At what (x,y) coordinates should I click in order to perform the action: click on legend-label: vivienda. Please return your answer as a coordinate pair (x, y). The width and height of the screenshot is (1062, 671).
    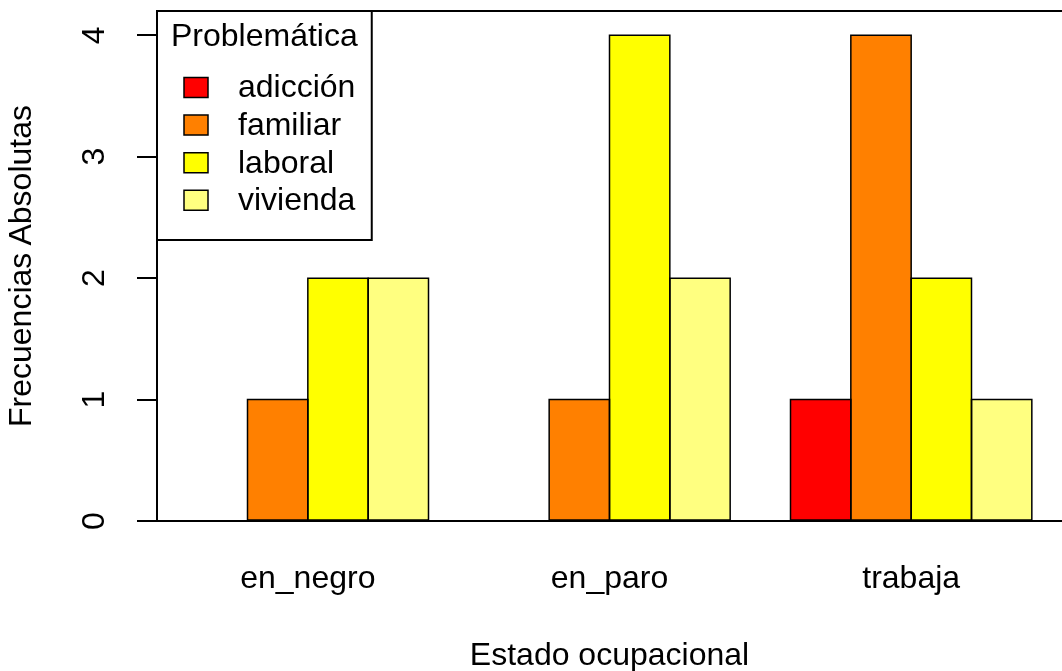
    Looking at the image, I should click on (297, 199).